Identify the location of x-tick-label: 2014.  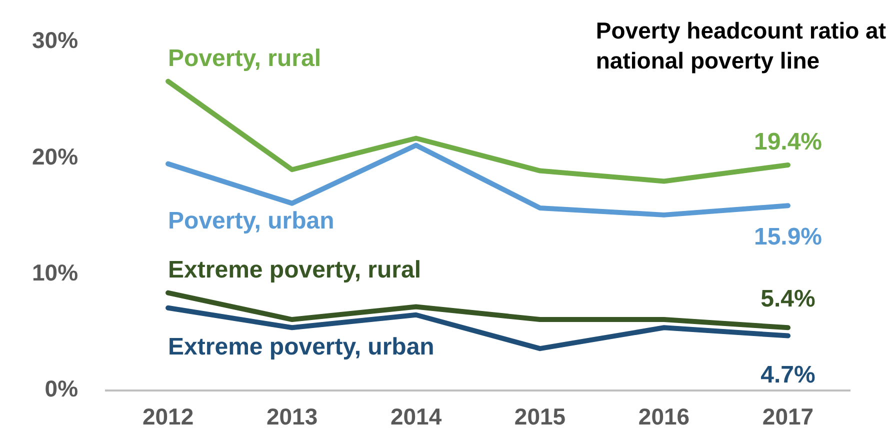
(416, 417).